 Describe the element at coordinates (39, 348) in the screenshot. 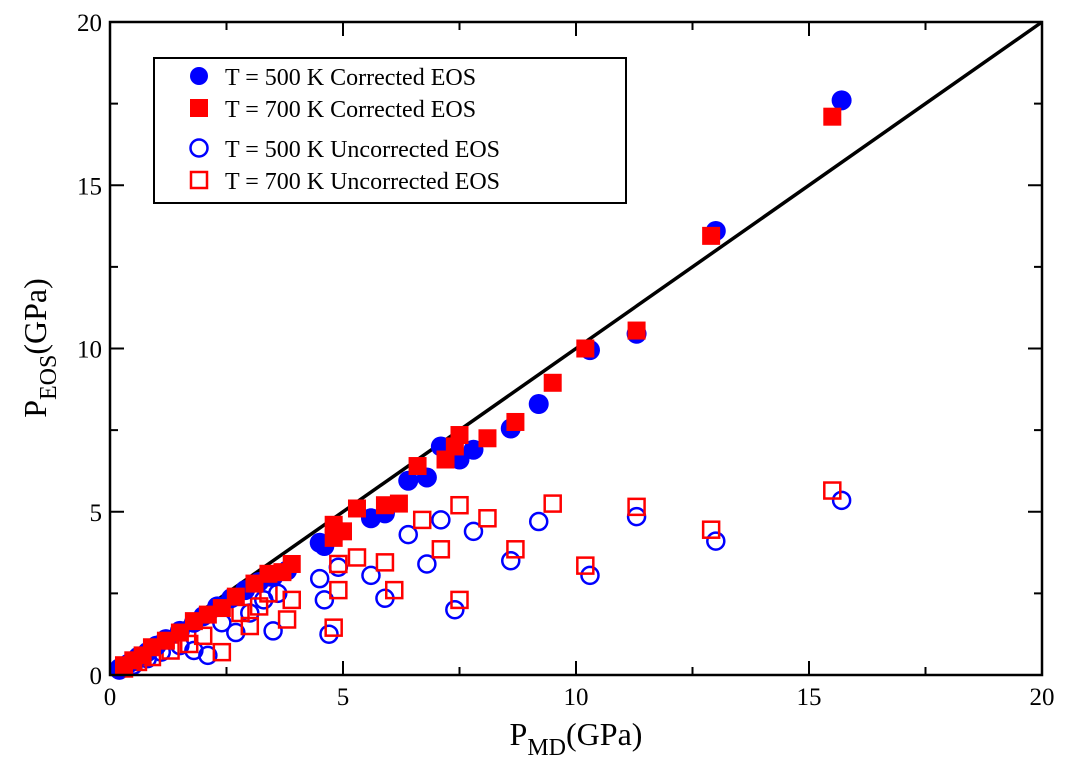

I see `y-axis-title: PEOS(GPa)` at that location.